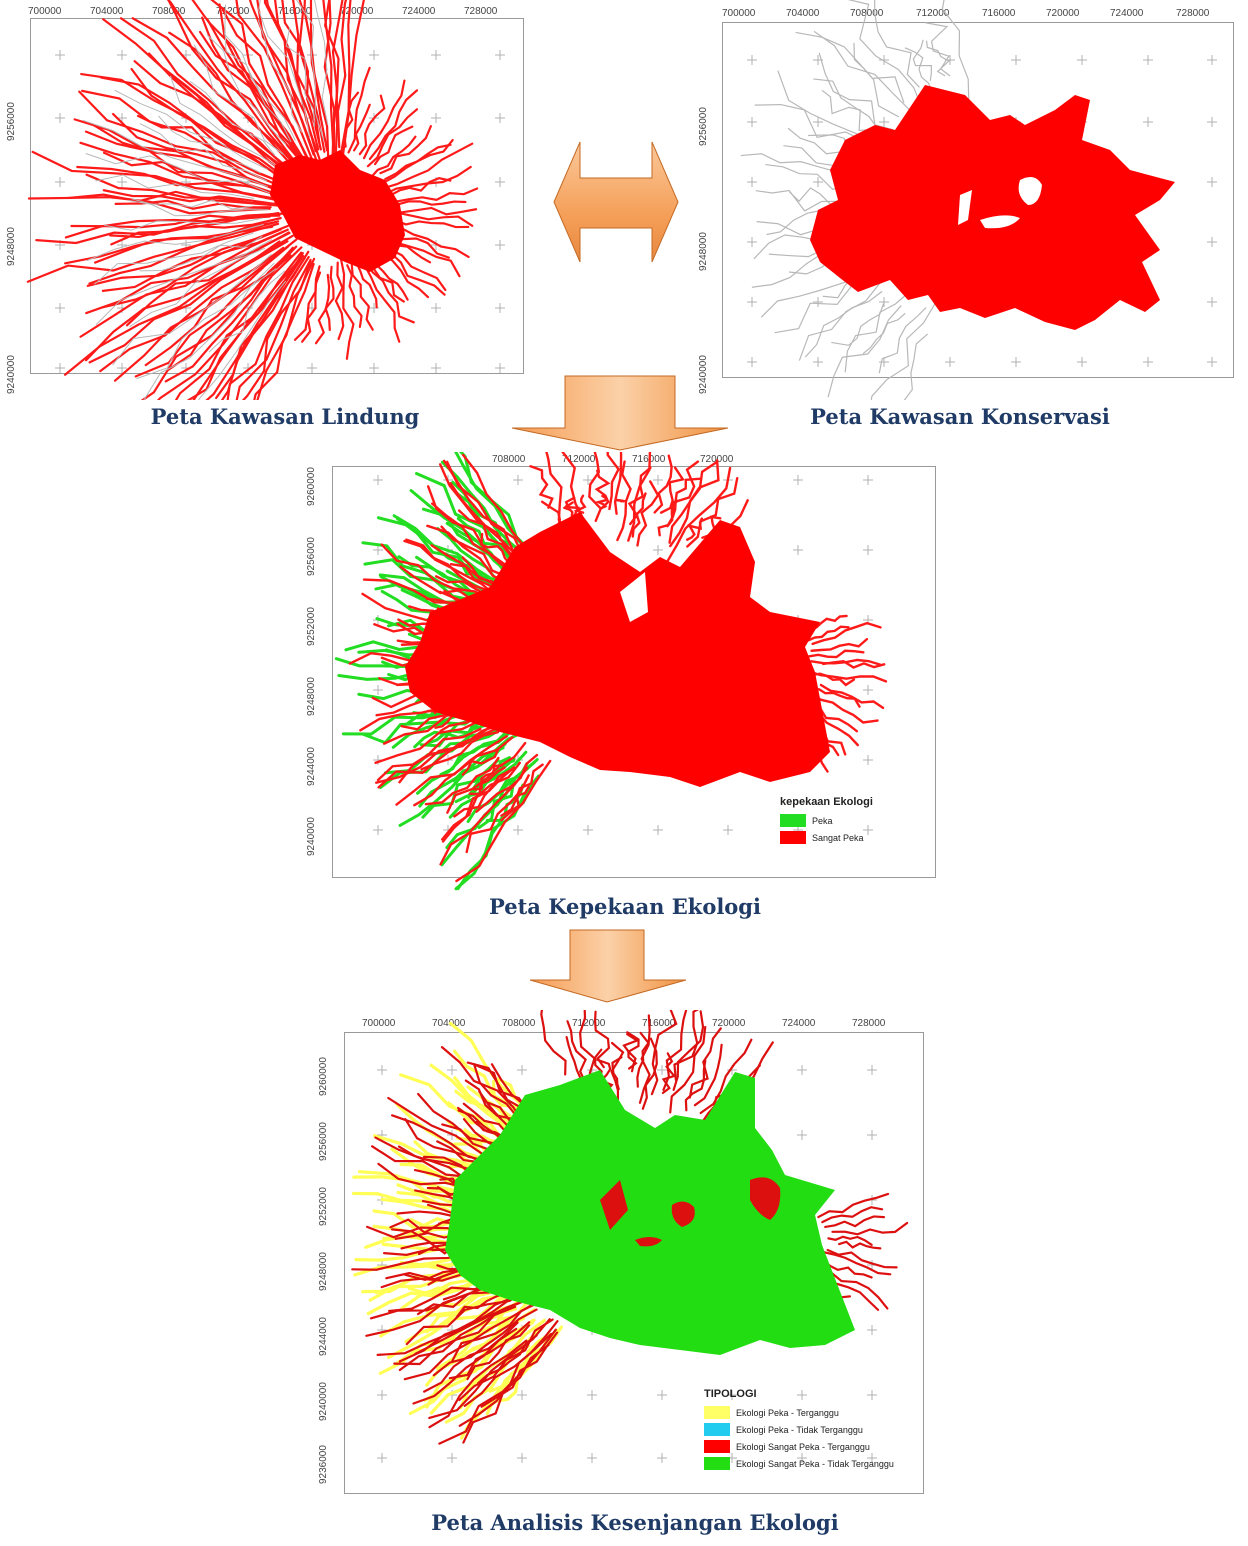  What do you see at coordinates (617, 649) in the screenshot?
I see `sensitive-zone` at bounding box center [617, 649].